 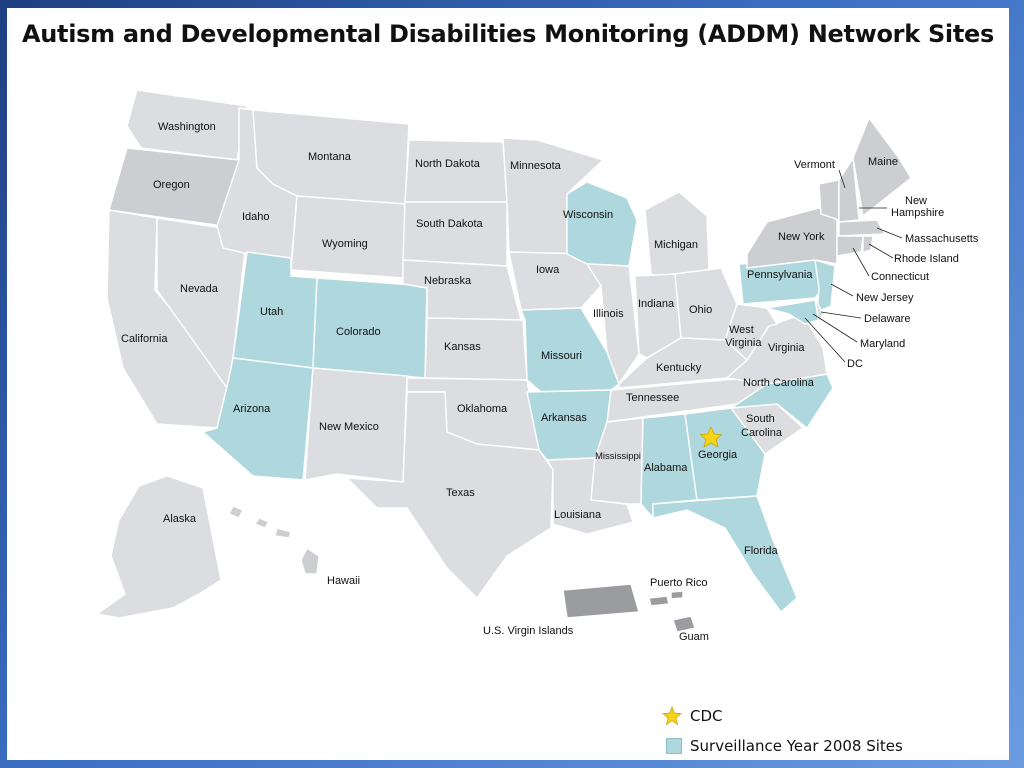 I want to click on territory-guam, so click(x=684, y=624).